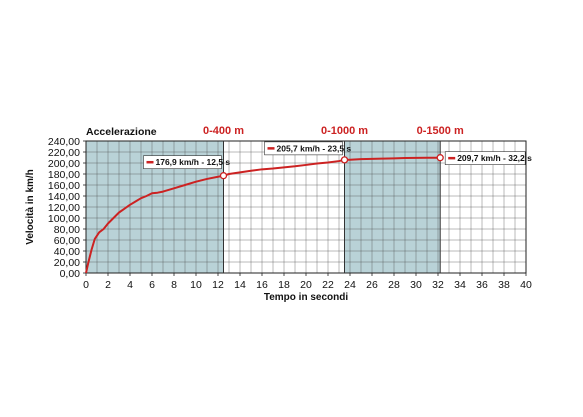  What do you see at coordinates (460, 285) in the screenshot?
I see `x-tick-label: 34` at bounding box center [460, 285].